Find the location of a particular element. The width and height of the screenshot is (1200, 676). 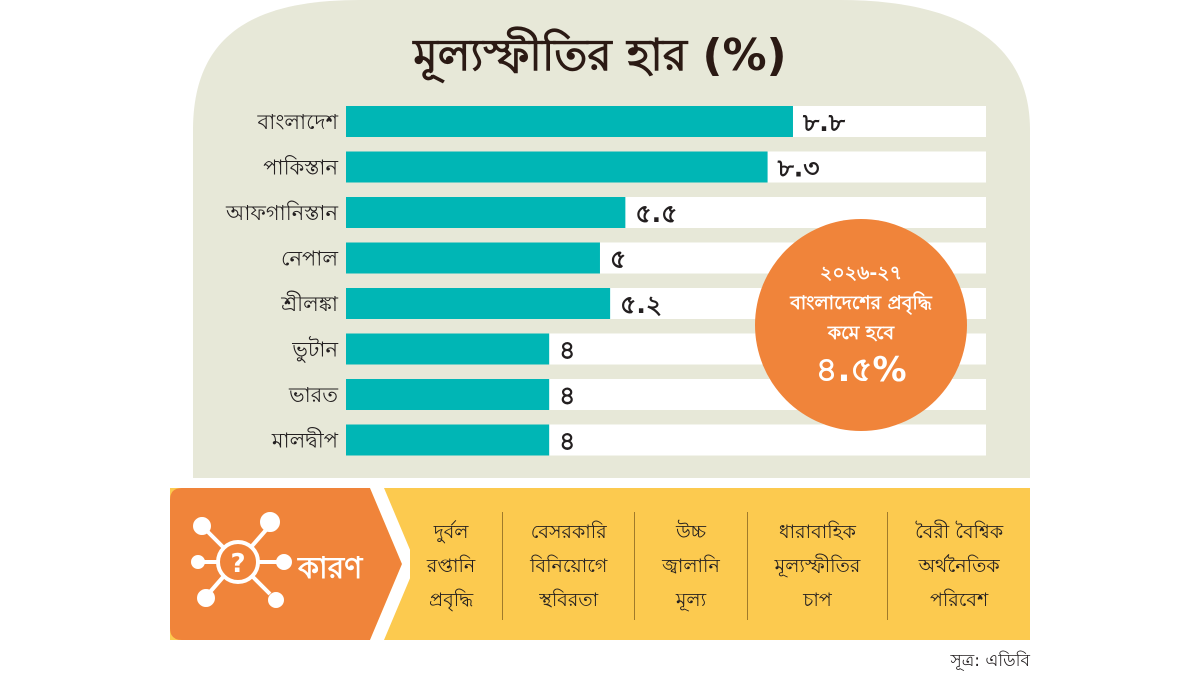

reason-line: বিনিয়োগে is located at coordinates (569, 566).